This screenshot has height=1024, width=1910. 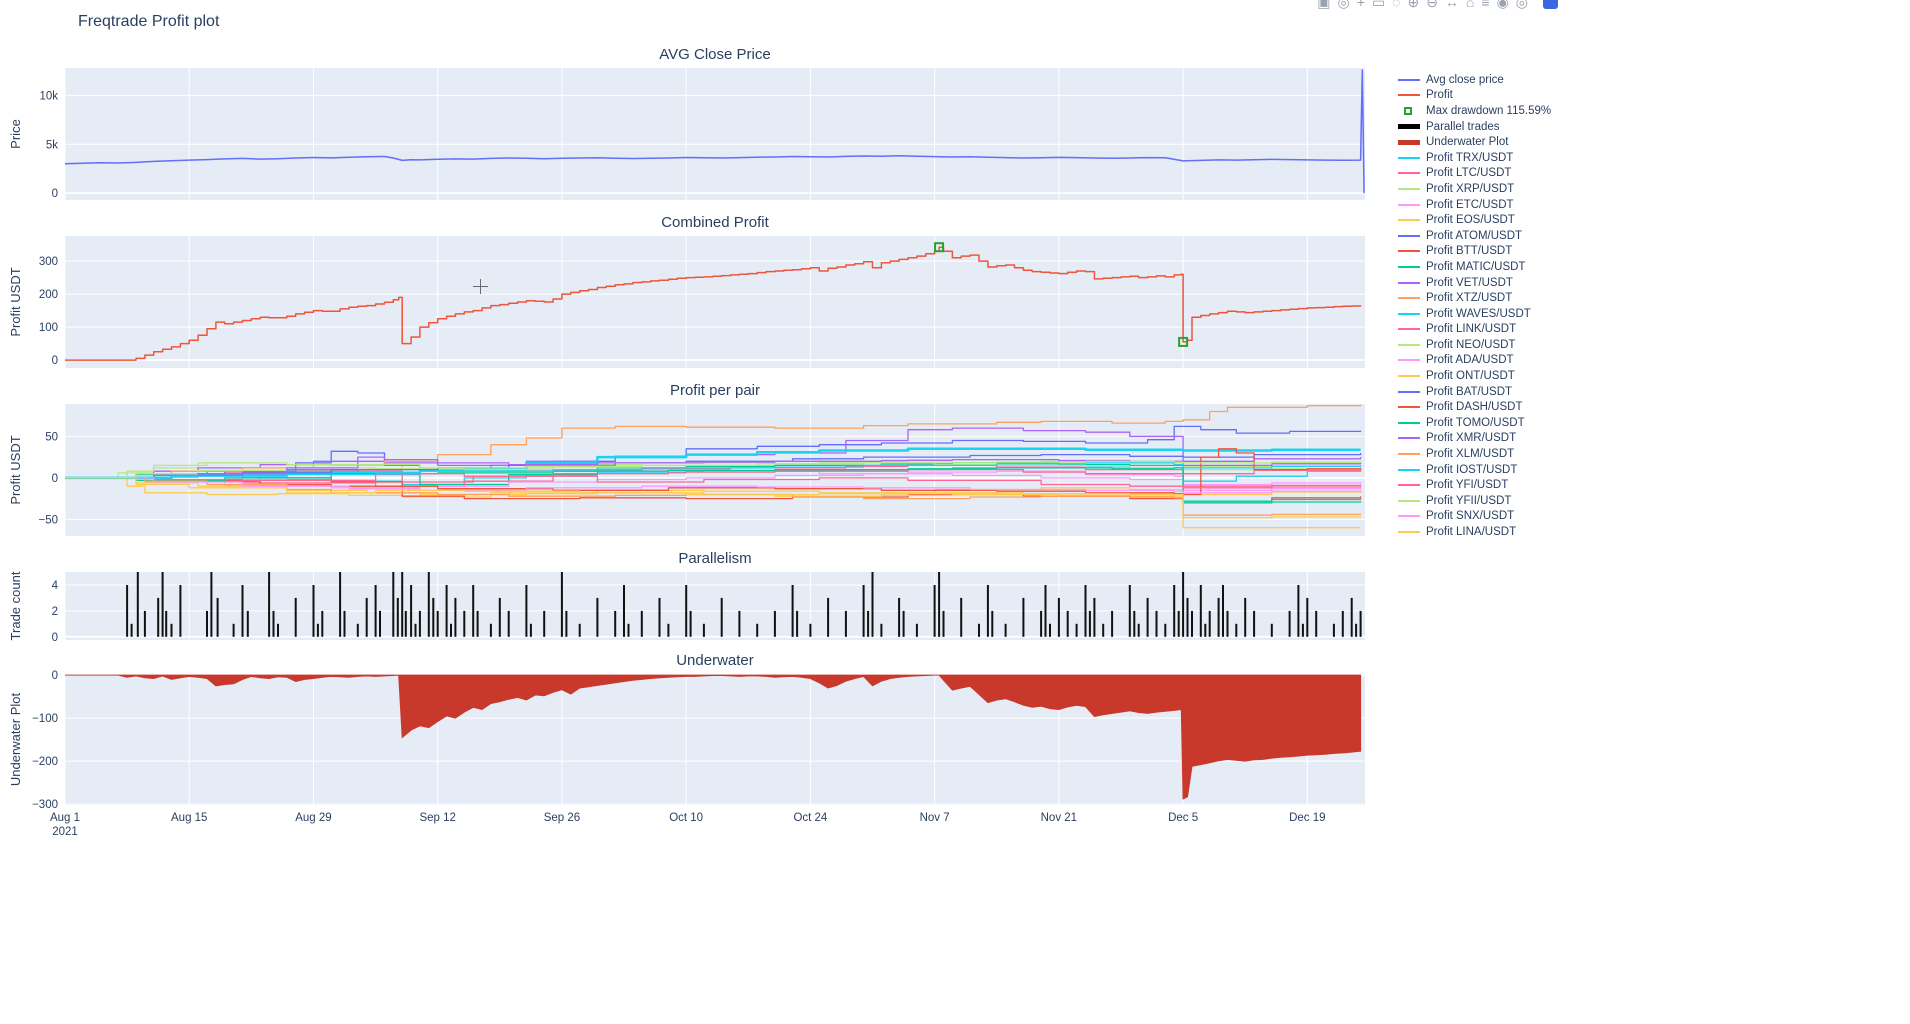 I want to click on pan-icon: +, so click(x=1360, y=5).